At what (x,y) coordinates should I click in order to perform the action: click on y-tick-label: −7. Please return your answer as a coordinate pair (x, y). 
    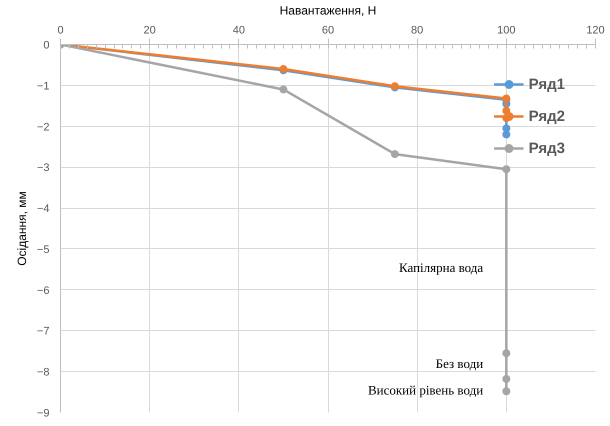
    Looking at the image, I should click on (43, 332).